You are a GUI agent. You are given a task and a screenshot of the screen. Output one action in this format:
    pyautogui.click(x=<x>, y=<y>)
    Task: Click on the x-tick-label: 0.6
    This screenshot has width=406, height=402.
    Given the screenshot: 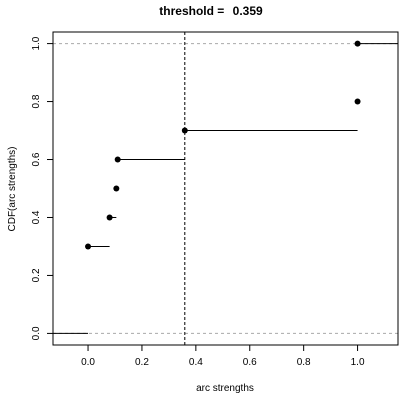 What is the action you would take?
    pyautogui.click(x=250, y=362)
    